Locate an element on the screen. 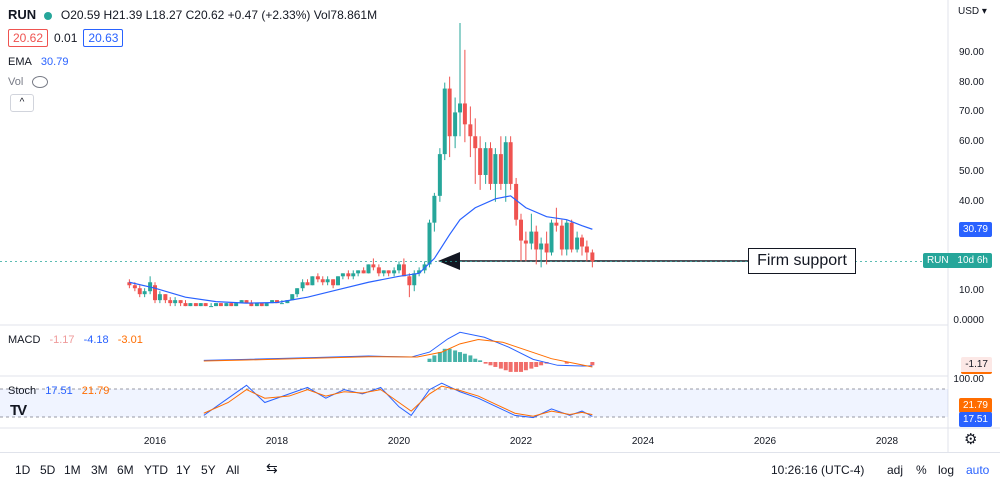 The image size is (1000, 486). range-button-5y: 5Y is located at coordinates (208, 470).